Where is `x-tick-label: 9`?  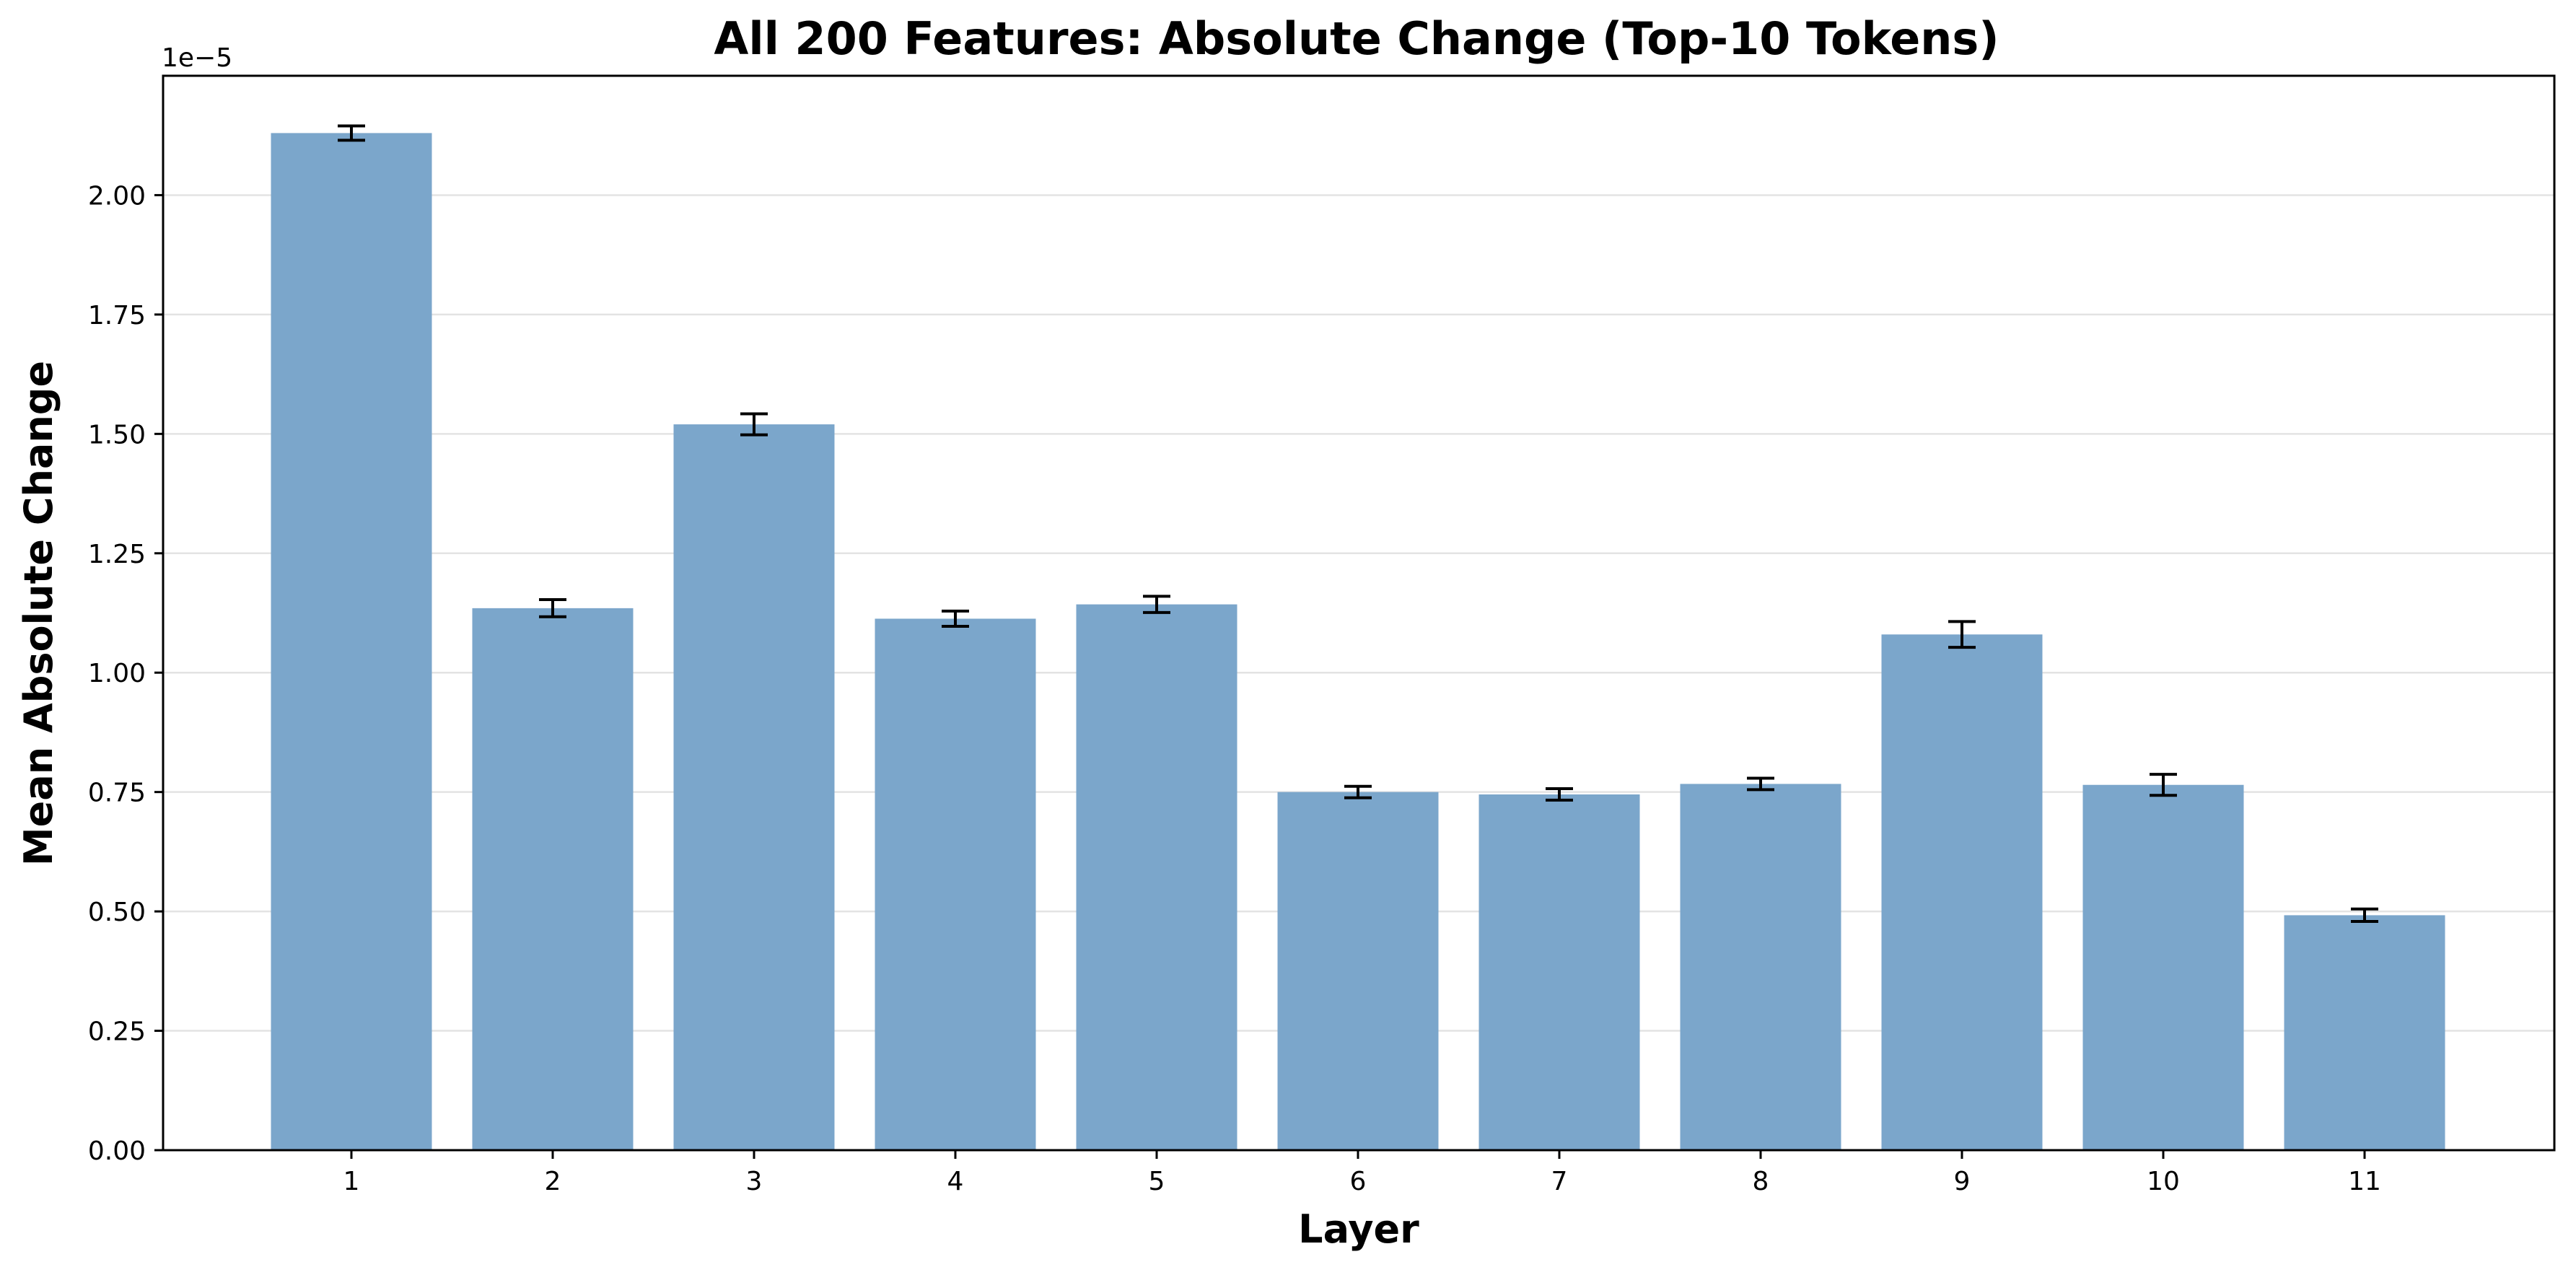 x-tick-label: 9 is located at coordinates (1962, 1181).